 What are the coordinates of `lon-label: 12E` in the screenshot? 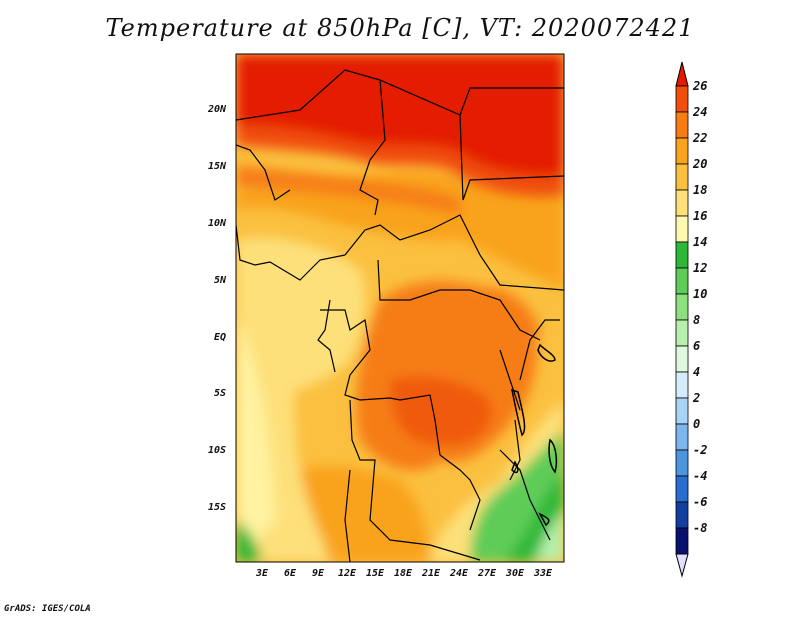 It's located at (347, 573).